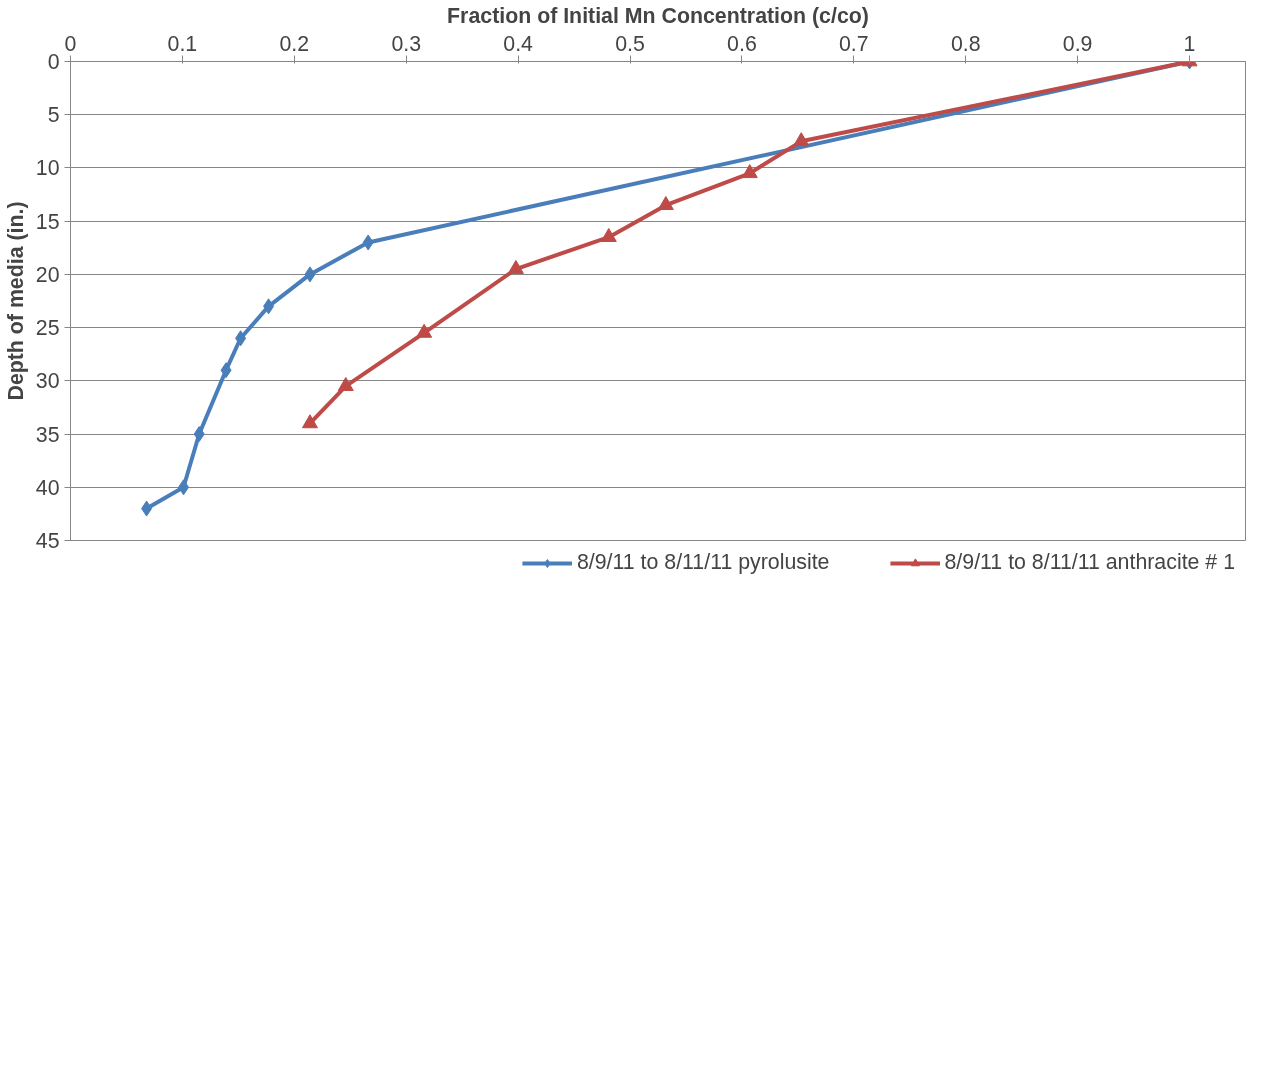 This screenshot has height=1070, width=1263. I want to click on y-tick-label: 30, so click(47, 381).